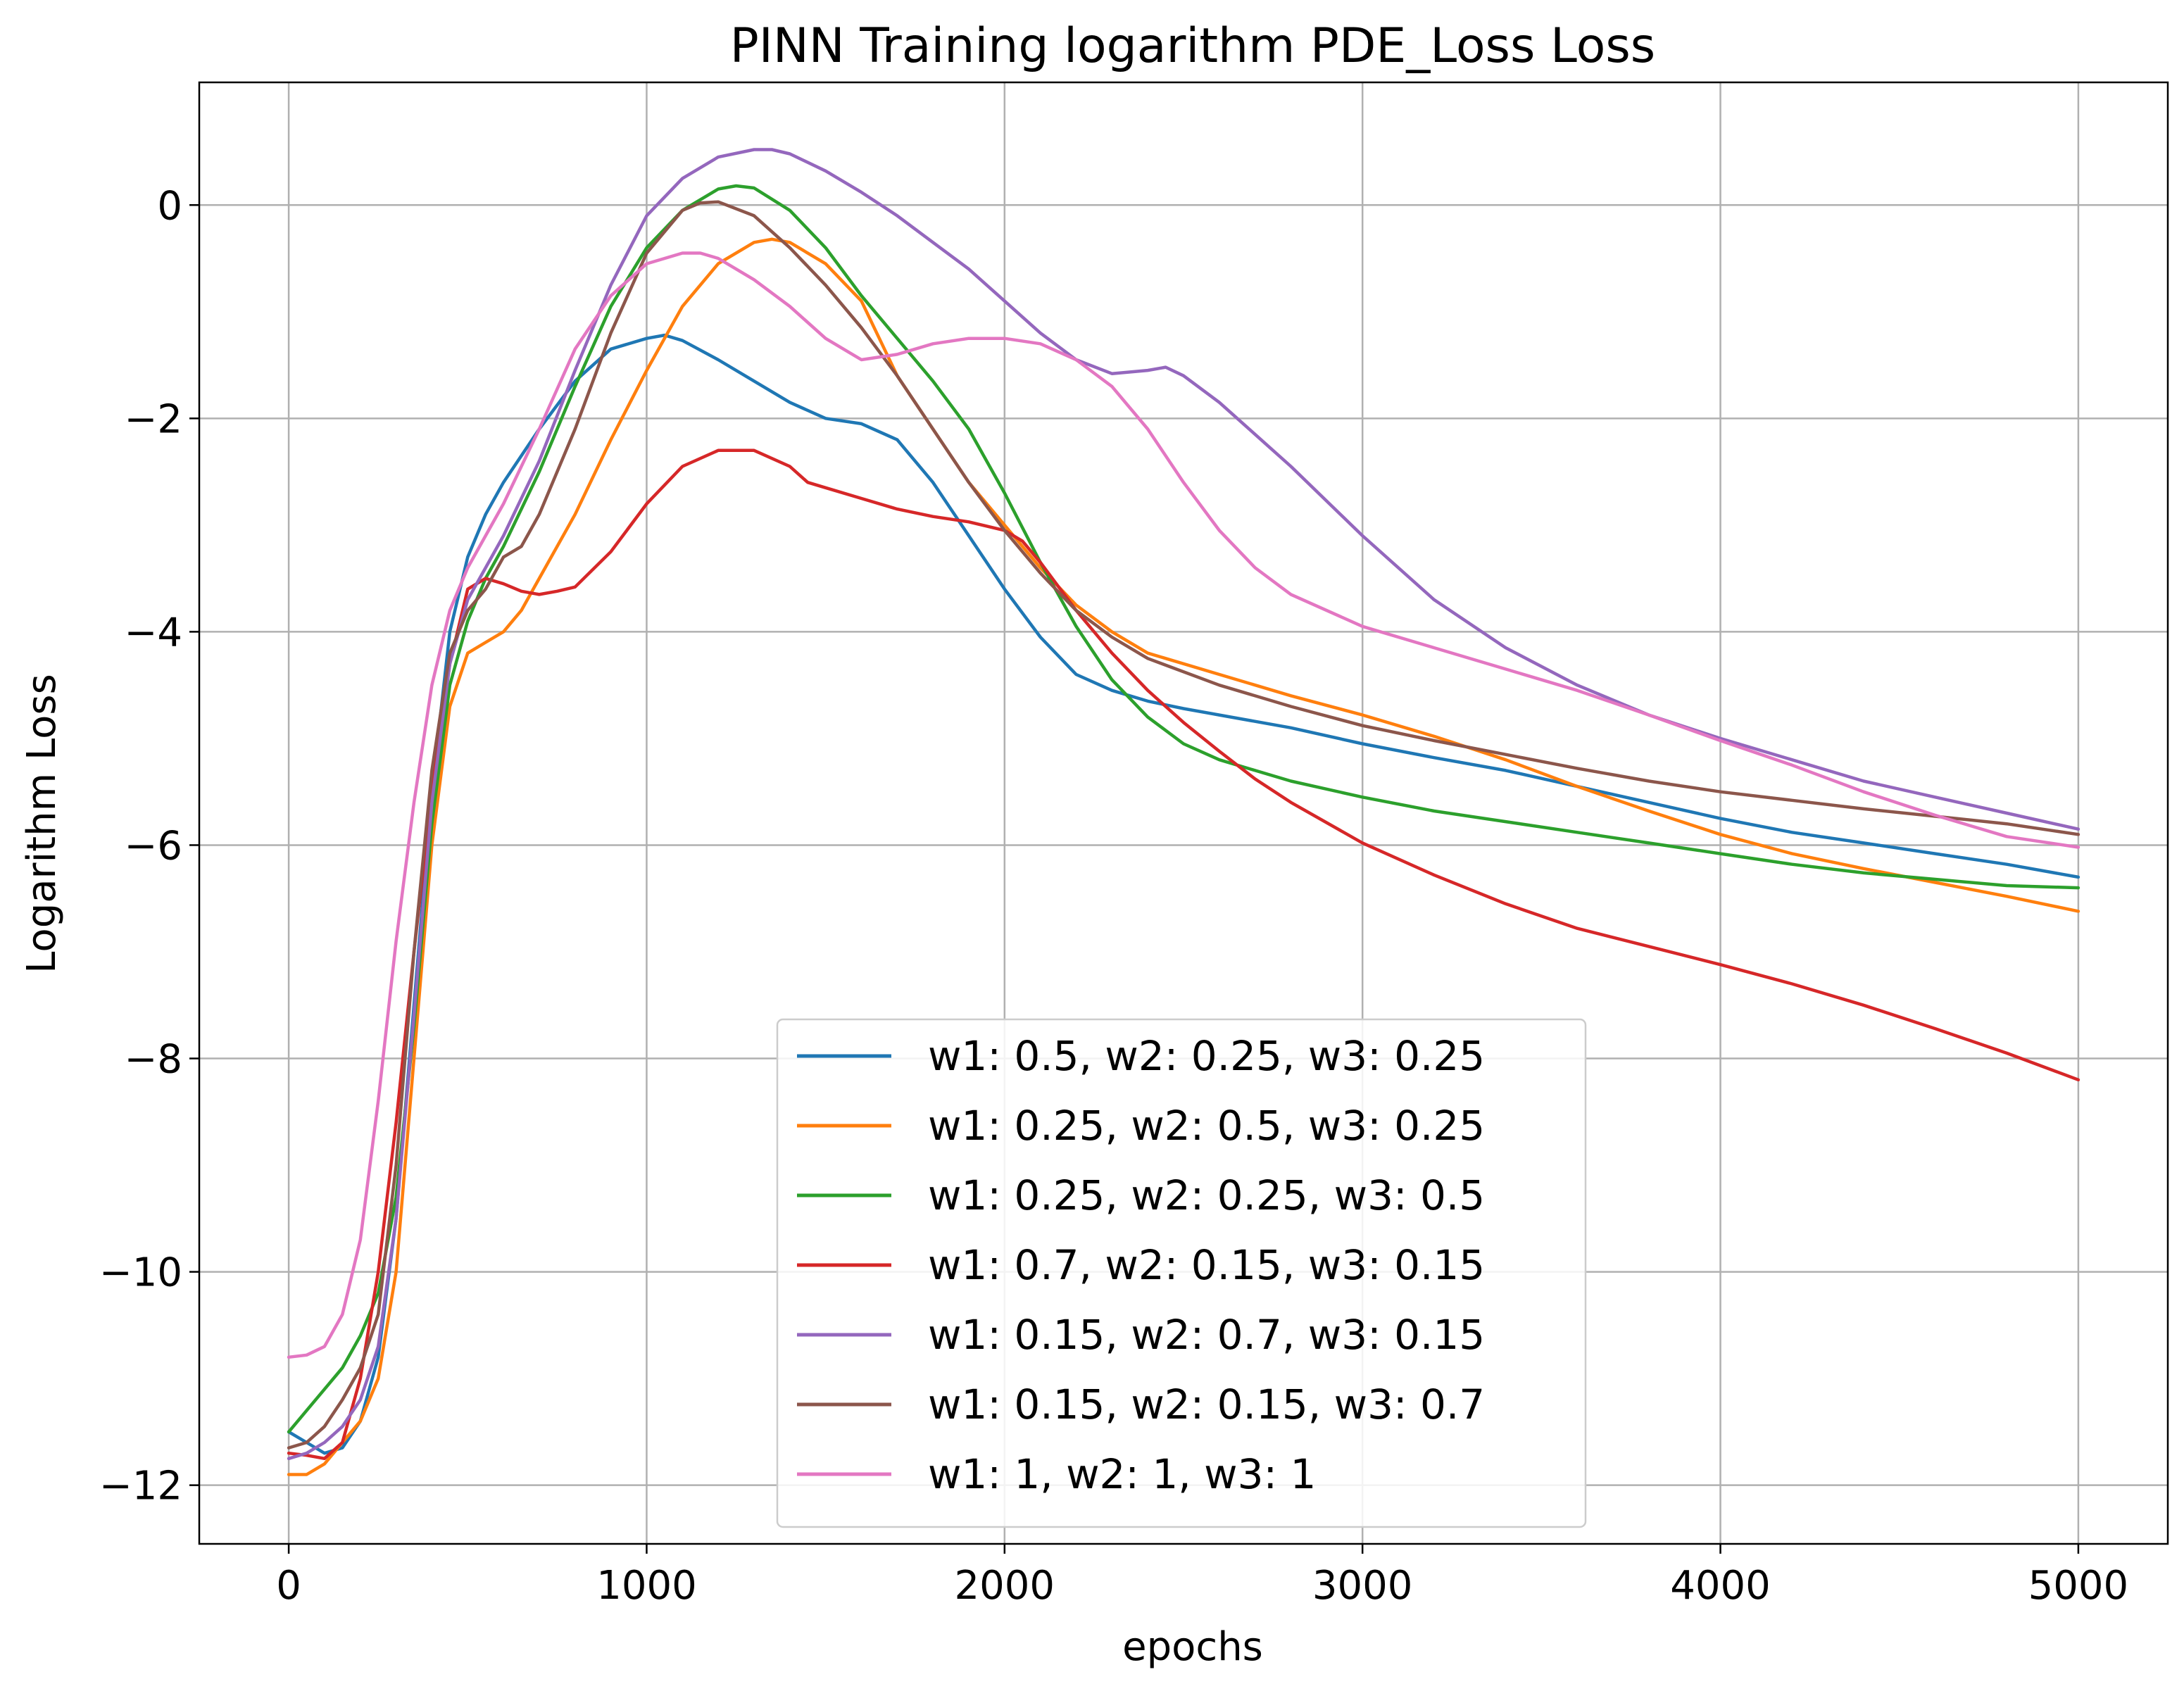  What do you see at coordinates (1362, 1586) in the screenshot?
I see `x-tick-label: 3000` at bounding box center [1362, 1586].